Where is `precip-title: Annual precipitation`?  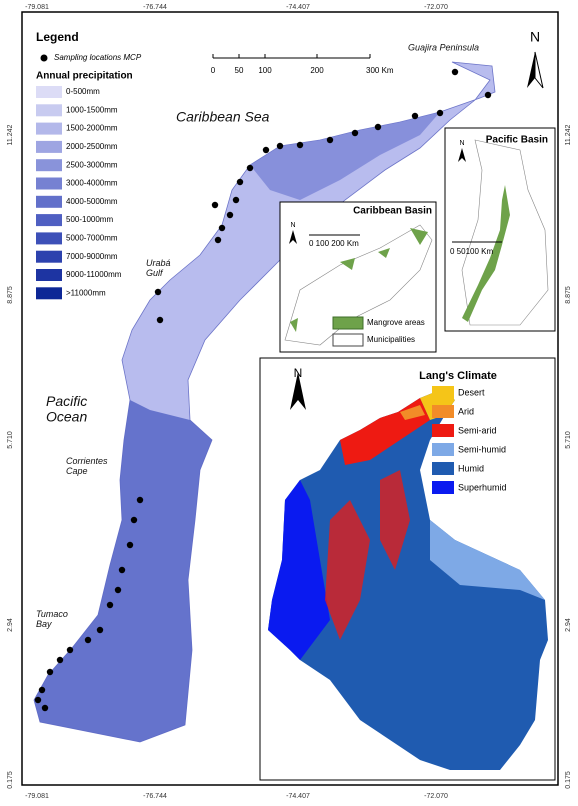
precip-title: Annual precipitation is located at coordinates (84, 76).